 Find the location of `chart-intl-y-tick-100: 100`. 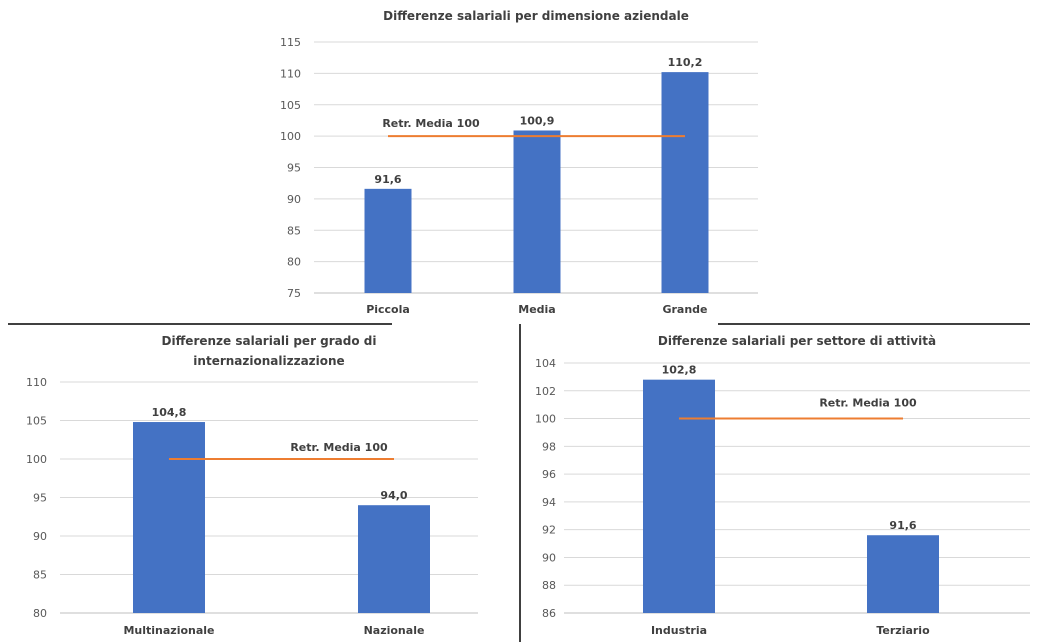

chart-intl-y-tick-100: 100 is located at coordinates (36, 459).